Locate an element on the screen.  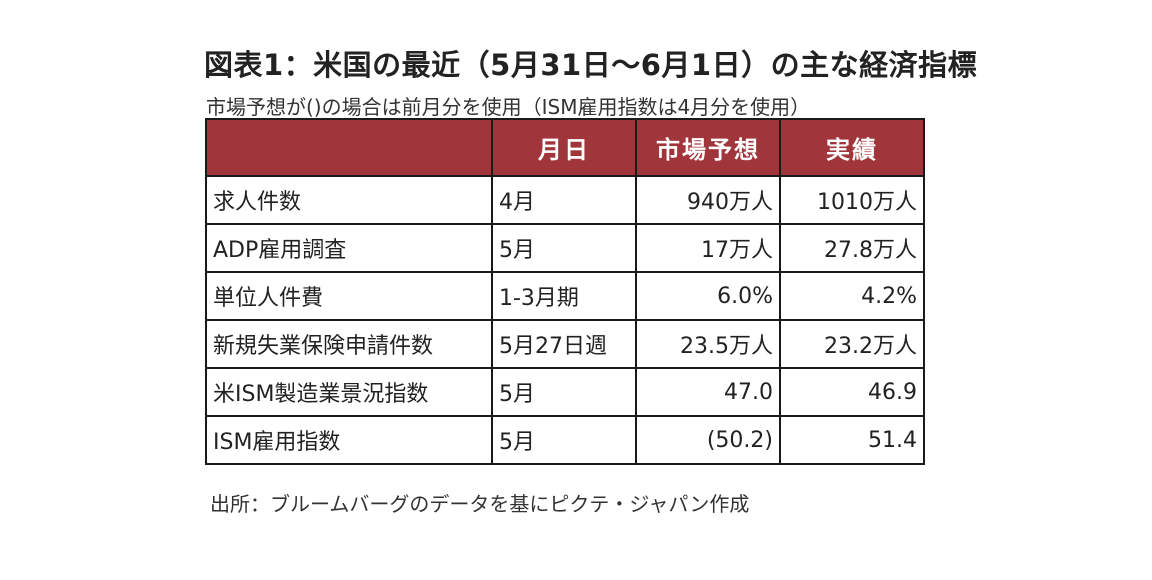
header-cell-date: 月日 is located at coordinates (564, 147).